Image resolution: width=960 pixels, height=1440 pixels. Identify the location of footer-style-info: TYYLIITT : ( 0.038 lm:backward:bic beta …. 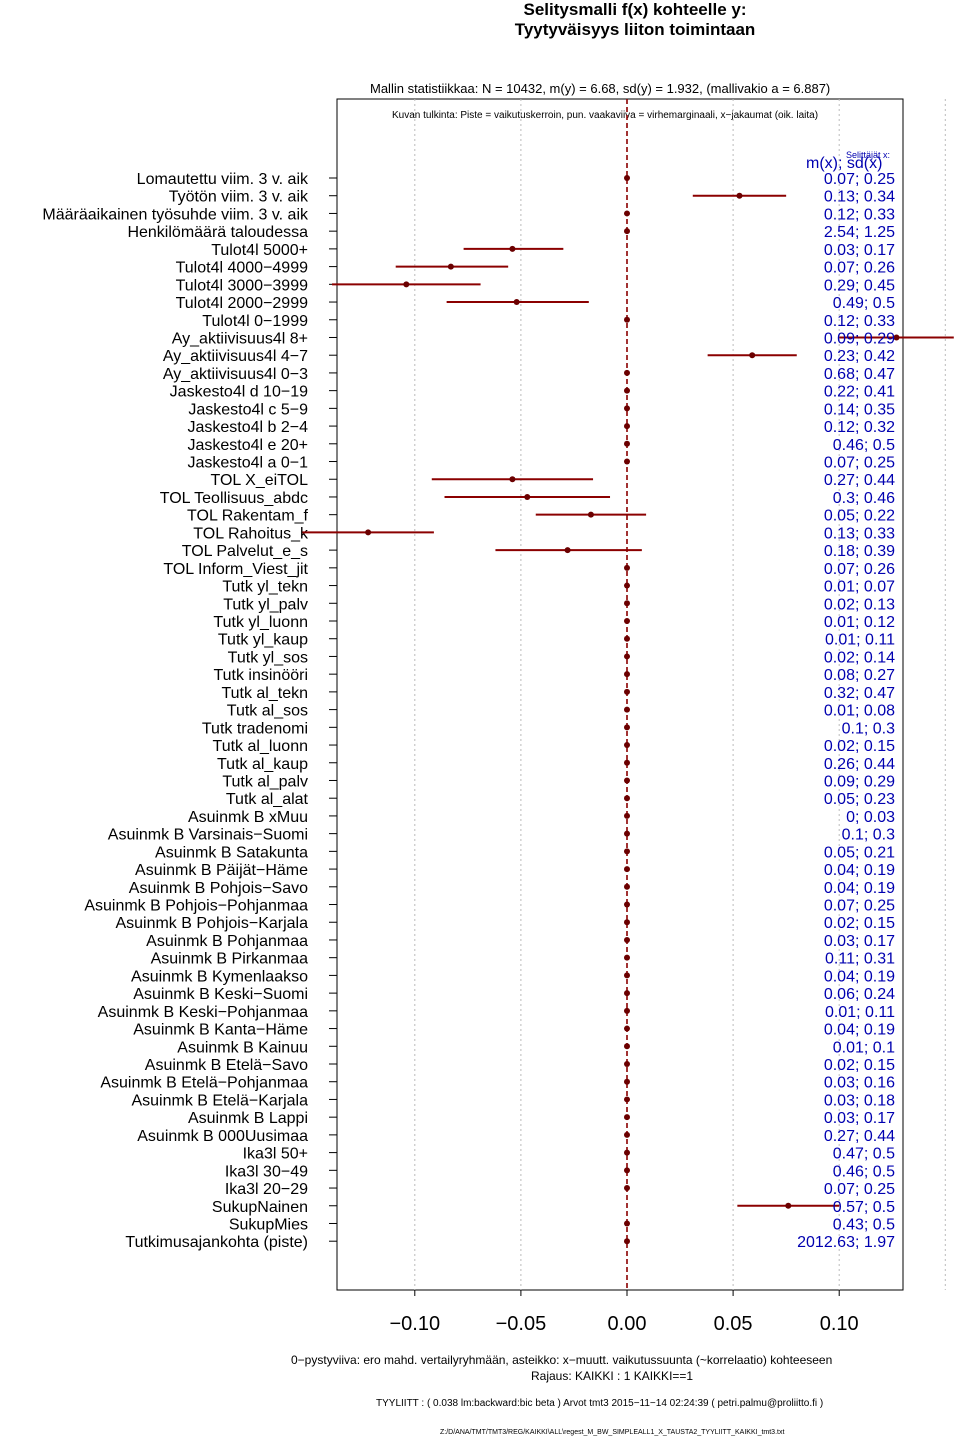
(600, 1403).